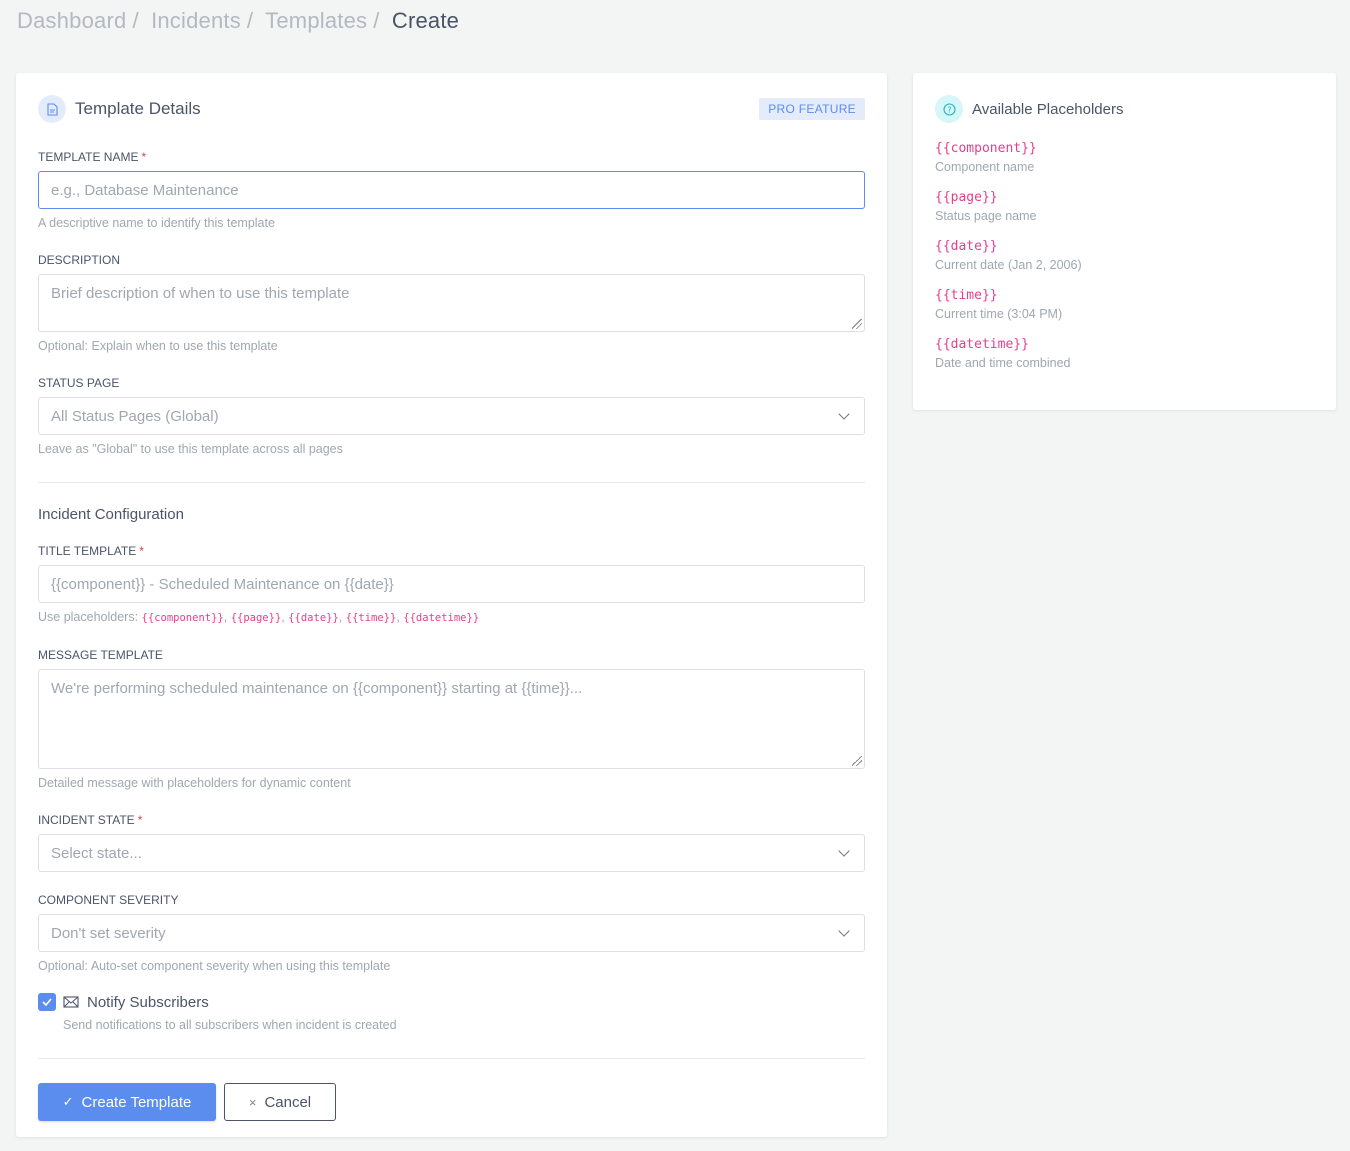  Describe the element at coordinates (280, 1102) in the screenshot. I see `cancel-button: × Cancel` at that location.